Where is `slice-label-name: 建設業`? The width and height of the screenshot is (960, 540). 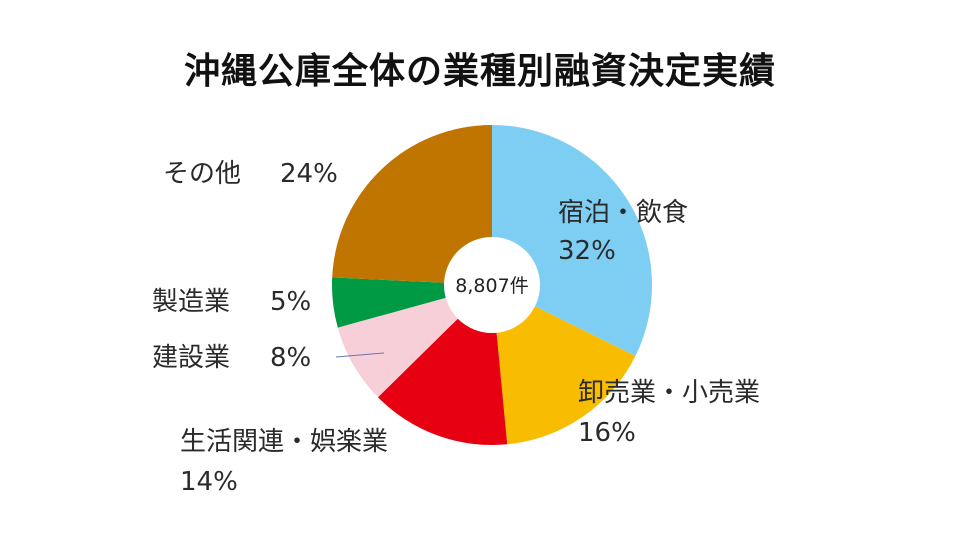
slice-label-name: 建設業 is located at coordinates (191, 358).